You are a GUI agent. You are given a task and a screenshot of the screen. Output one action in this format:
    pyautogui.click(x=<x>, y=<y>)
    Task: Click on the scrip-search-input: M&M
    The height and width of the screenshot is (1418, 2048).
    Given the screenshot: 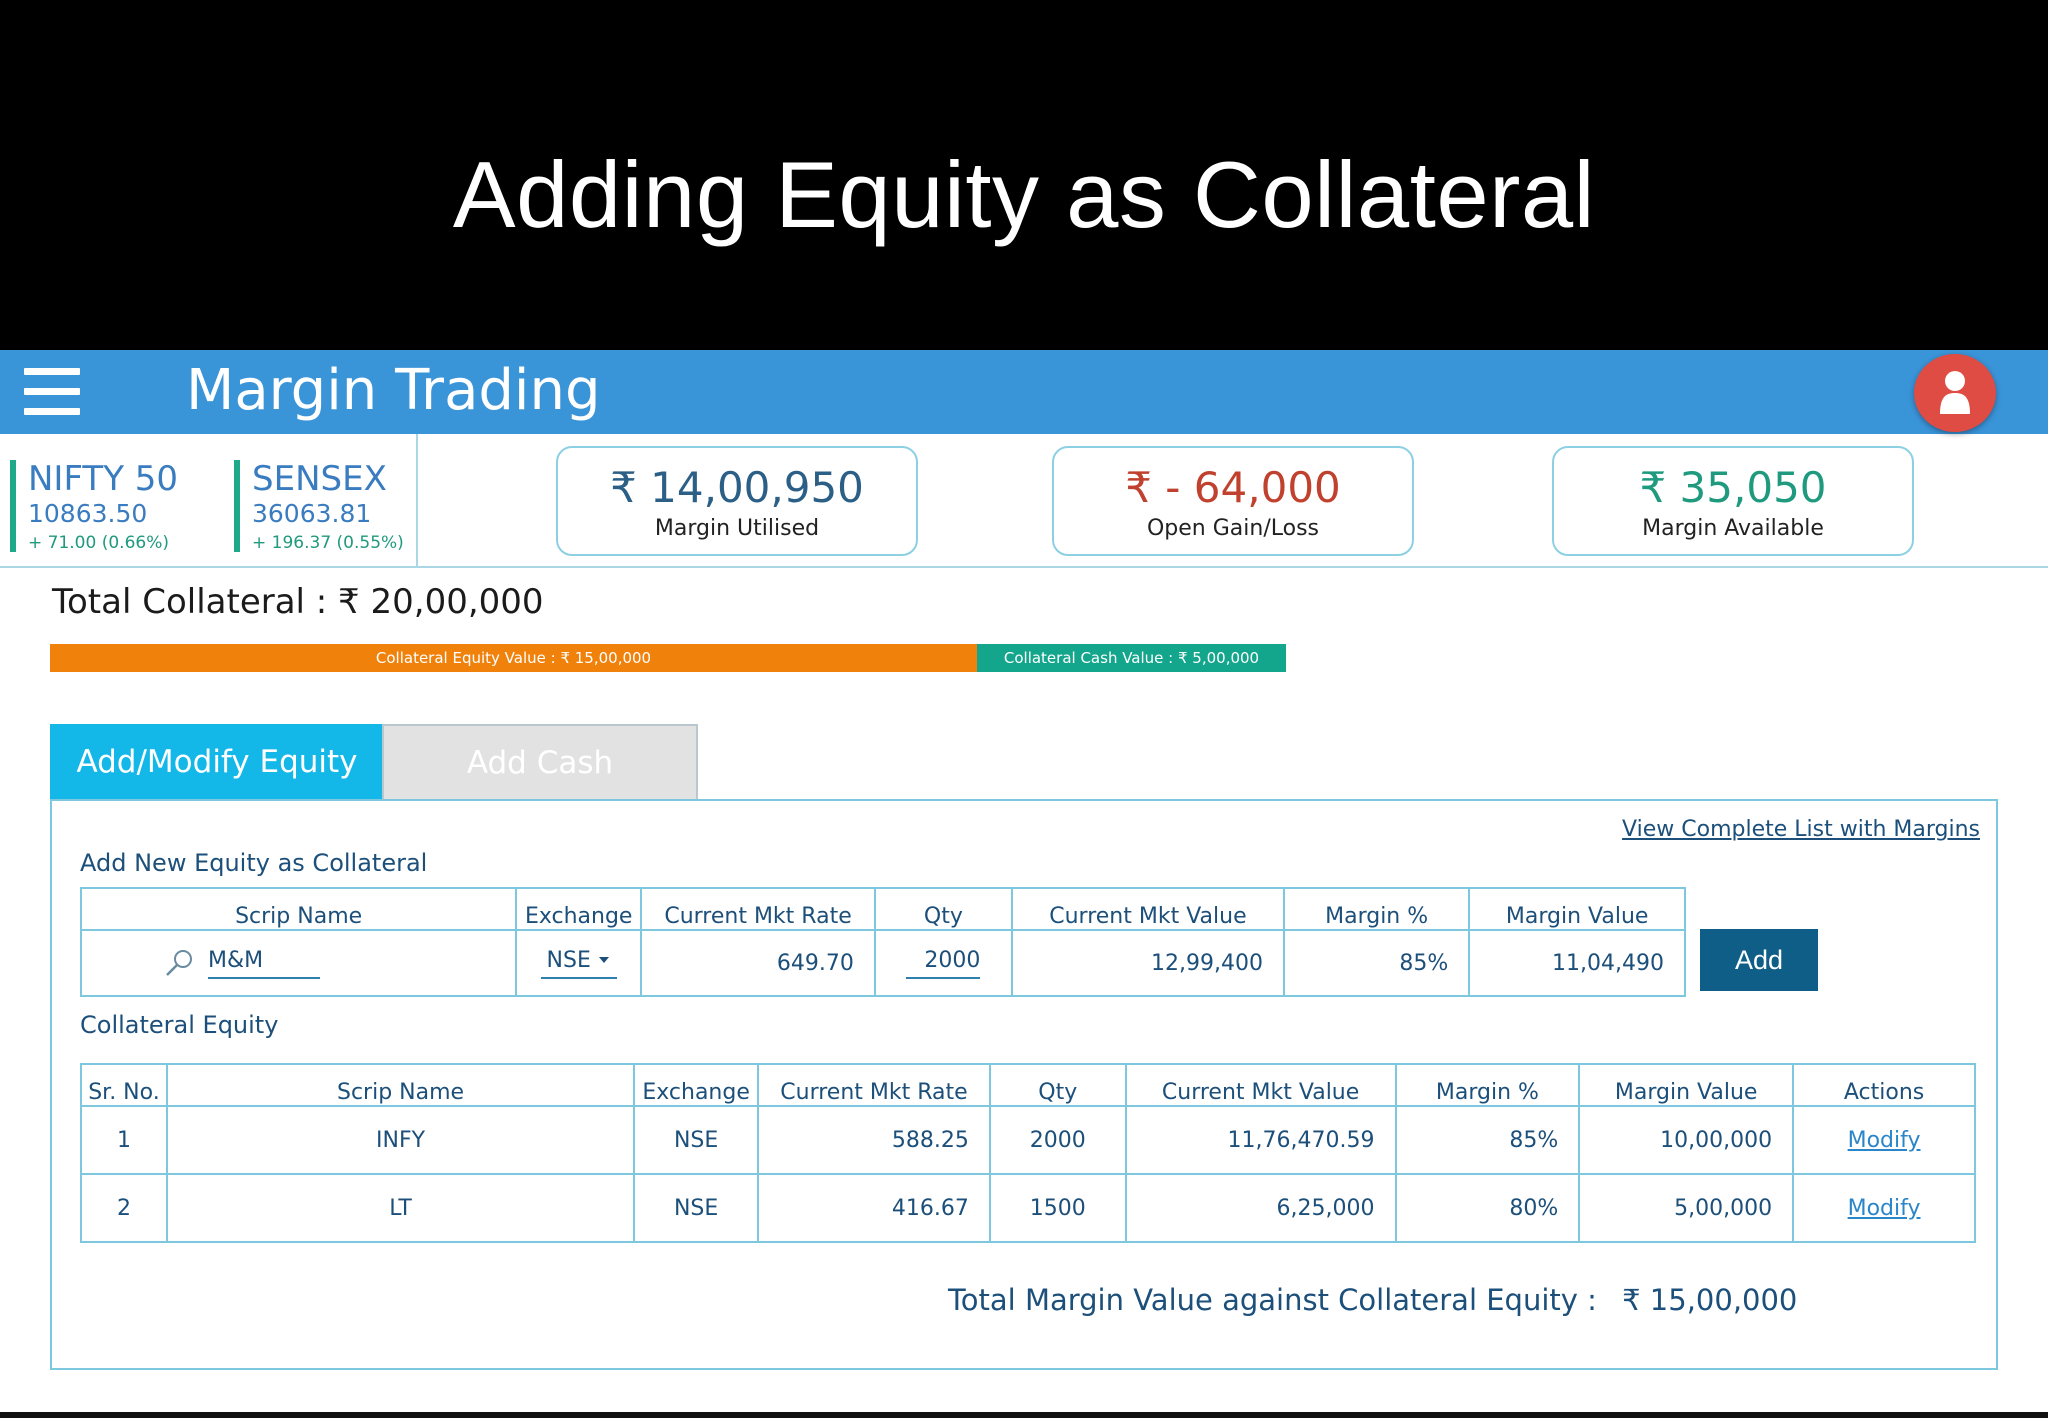 What is the action you would take?
    pyautogui.click(x=264, y=963)
    